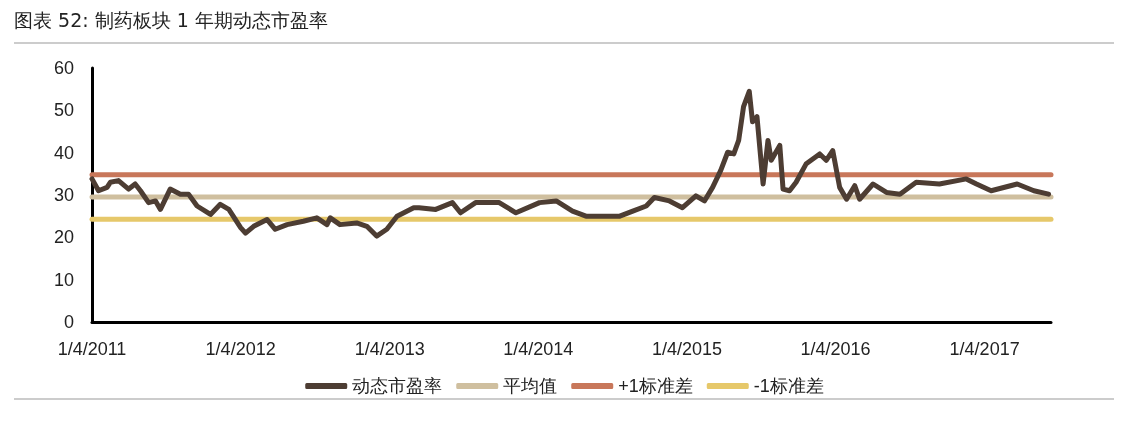 The height and width of the screenshot is (438, 1129). What do you see at coordinates (240, 349) in the screenshot?
I see `x-tick-label: 1/4/2012` at bounding box center [240, 349].